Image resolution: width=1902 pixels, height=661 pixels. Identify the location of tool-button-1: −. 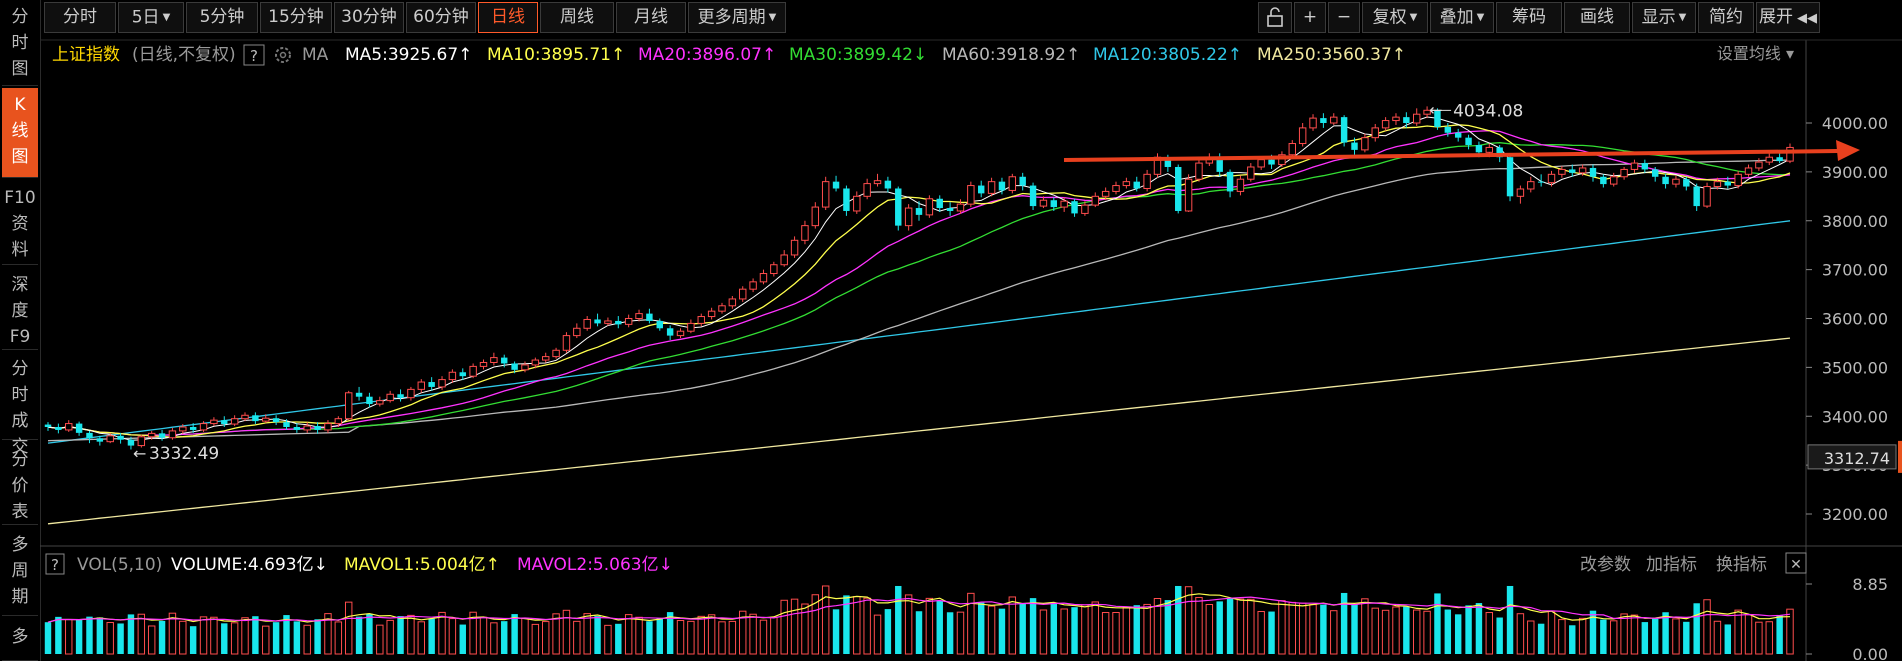
(1344, 17).